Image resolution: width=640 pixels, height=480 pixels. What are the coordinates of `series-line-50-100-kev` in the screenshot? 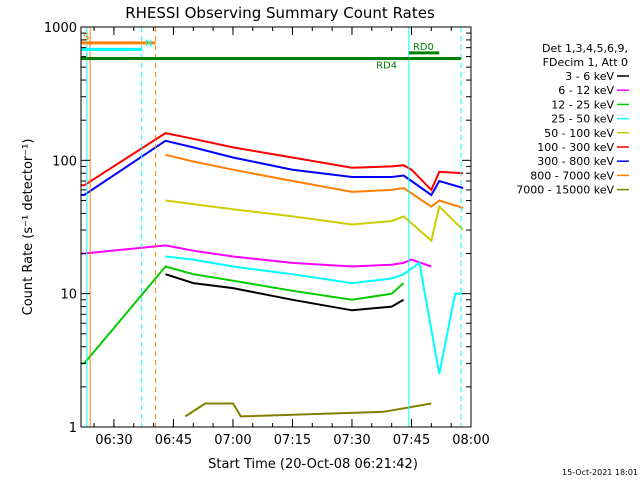 It's located at (314, 221).